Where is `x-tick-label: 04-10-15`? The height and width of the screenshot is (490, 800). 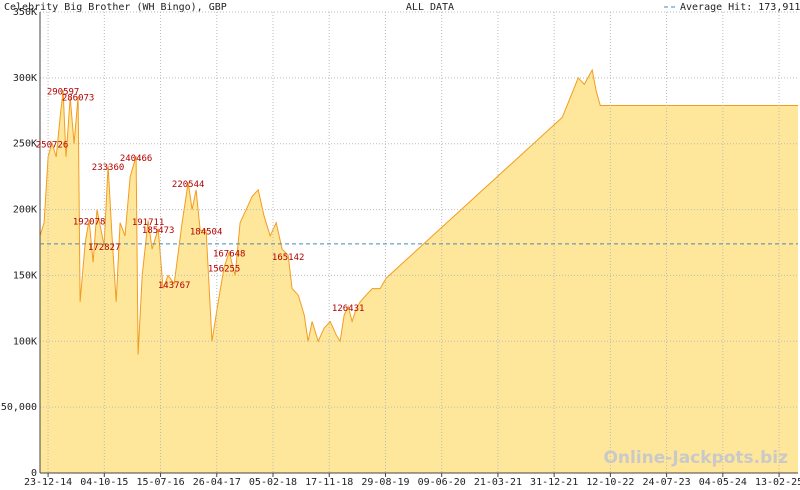
x-tick-label: 04-10-15 is located at coordinates (104, 482).